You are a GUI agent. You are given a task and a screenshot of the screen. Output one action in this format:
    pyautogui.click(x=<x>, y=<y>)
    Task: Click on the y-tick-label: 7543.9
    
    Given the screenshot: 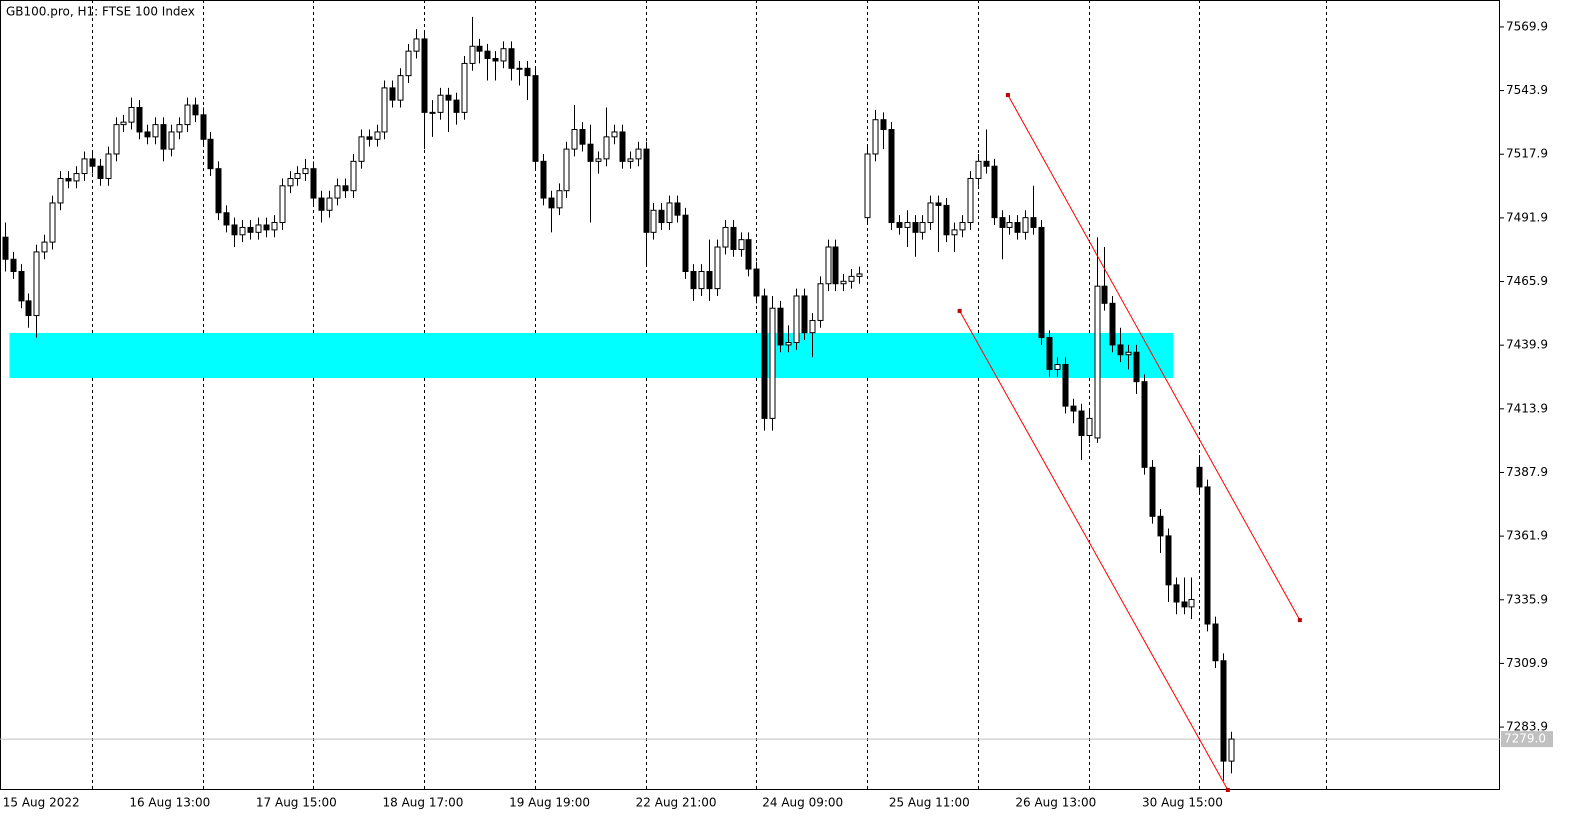 What is the action you would take?
    pyautogui.click(x=1527, y=90)
    